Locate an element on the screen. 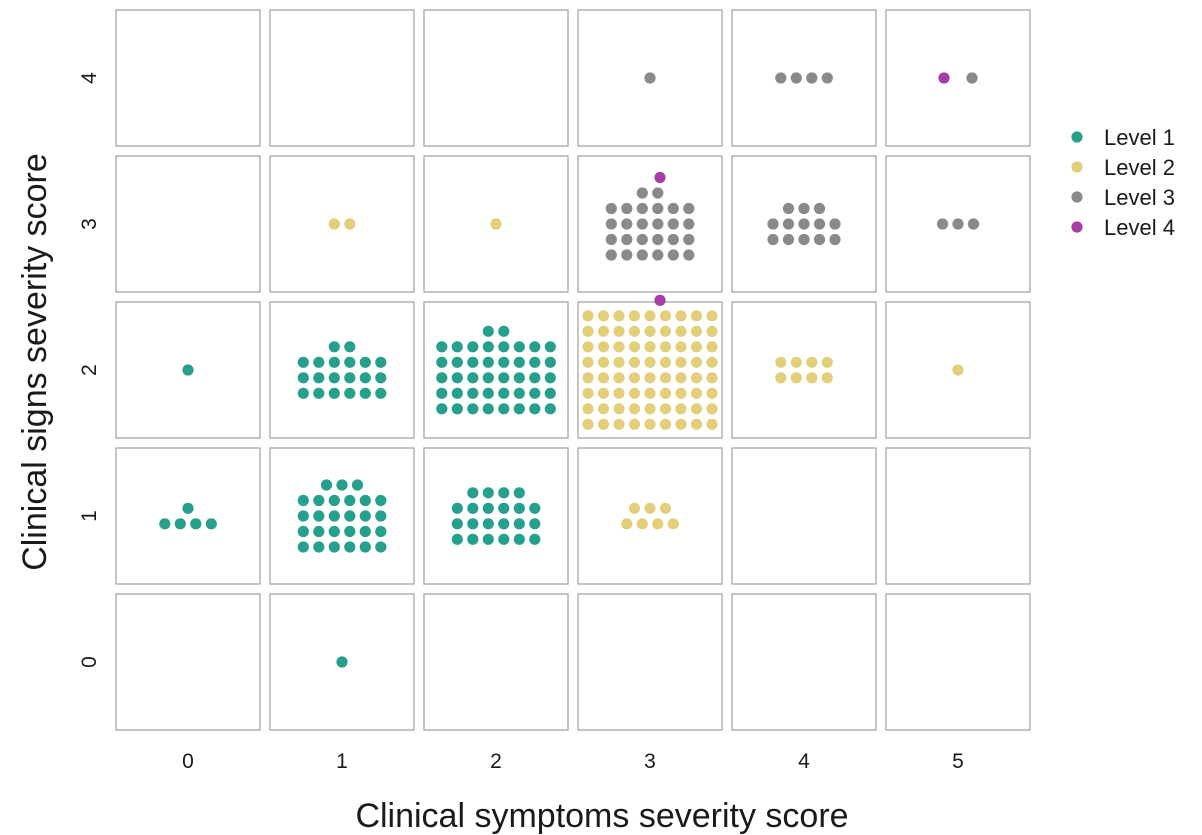 The width and height of the screenshot is (1202, 835). panel-x0-y4 is located at coordinates (188, 78).